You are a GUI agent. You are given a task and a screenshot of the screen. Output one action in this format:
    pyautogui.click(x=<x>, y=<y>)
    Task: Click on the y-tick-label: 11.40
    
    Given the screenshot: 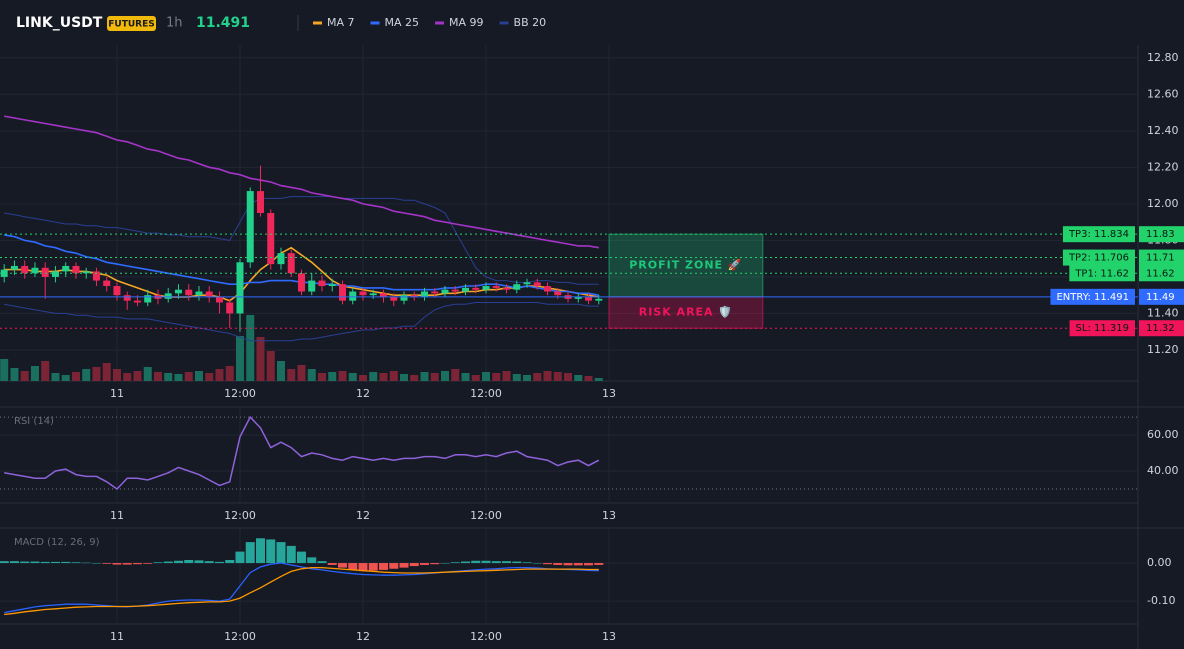 What is the action you would take?
    pyautogui.click(x=1163, y=312)
    